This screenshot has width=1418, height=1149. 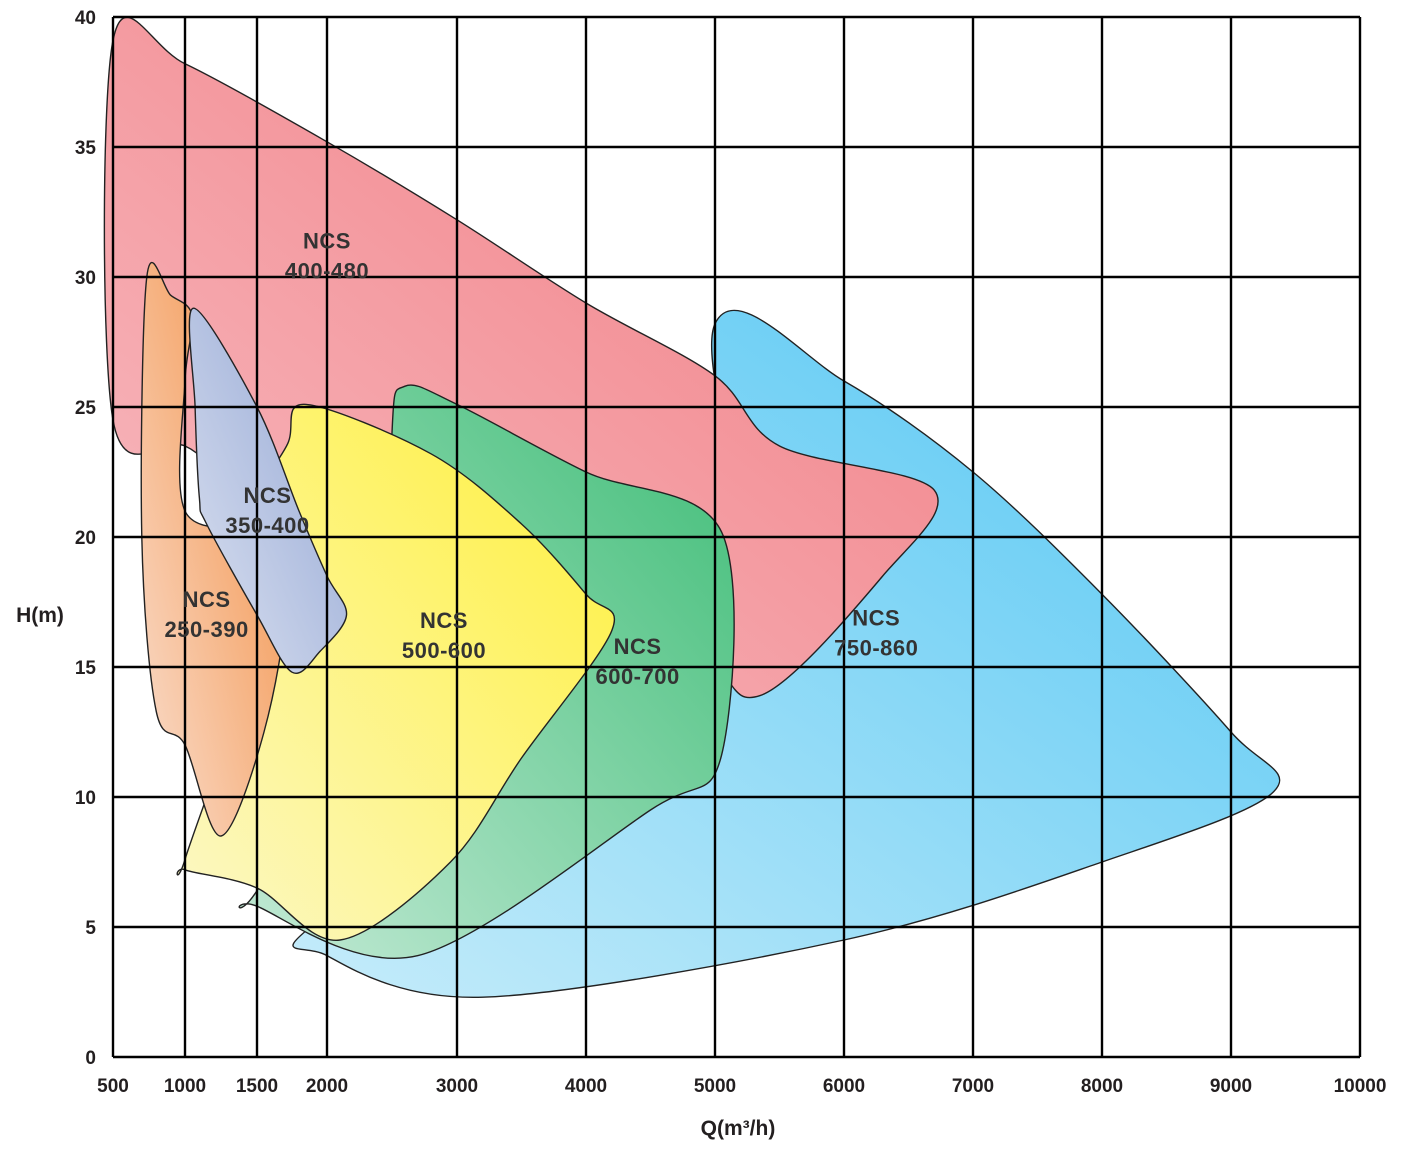 I want to click on region-label-ncs-250-390: NCS 250-390, so click(x=206, y=614).